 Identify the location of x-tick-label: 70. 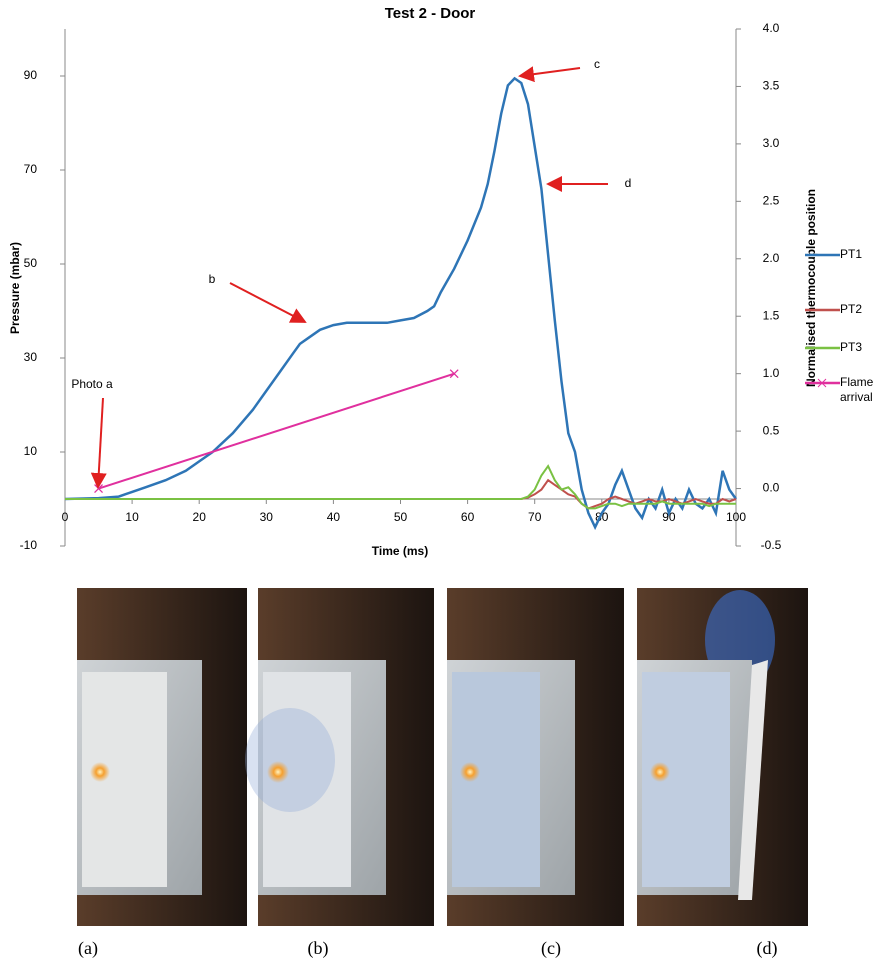
(535, 517).